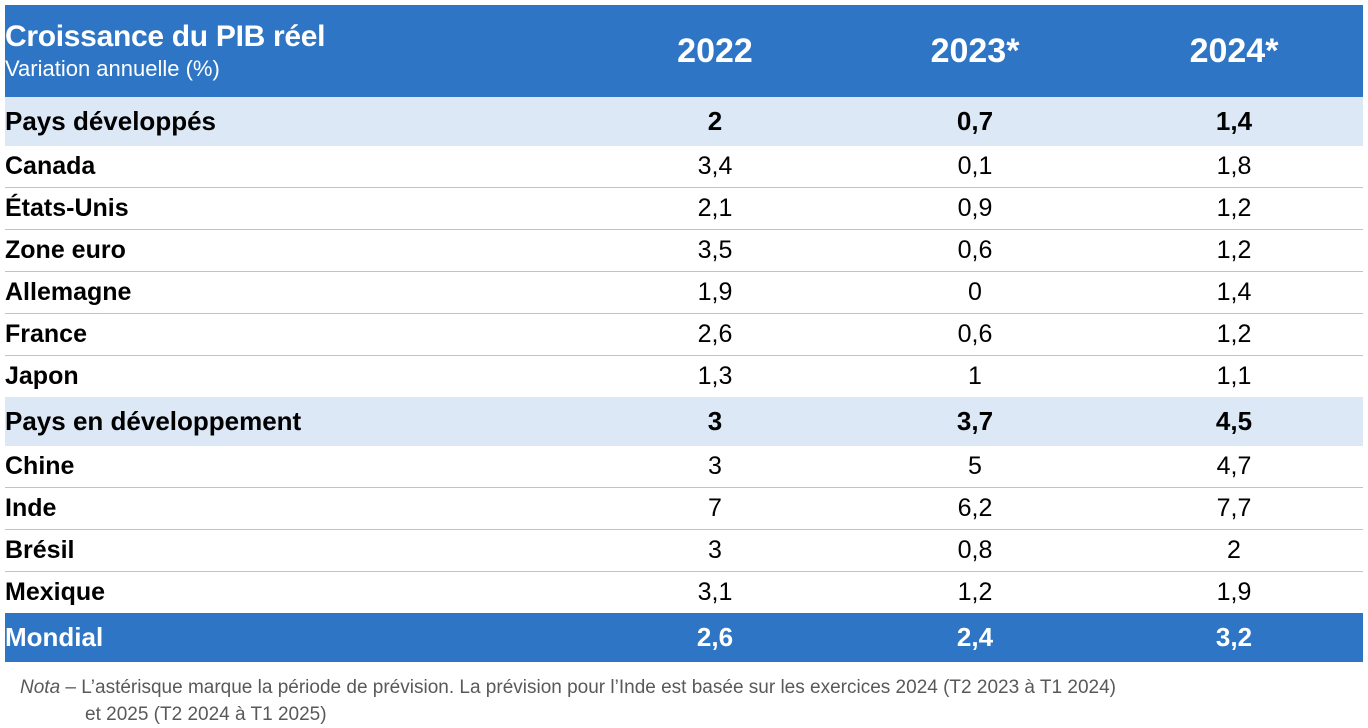 The image size is (1368, 728). I want to click on year-header-2024: 2024*, so click(1234, 51).